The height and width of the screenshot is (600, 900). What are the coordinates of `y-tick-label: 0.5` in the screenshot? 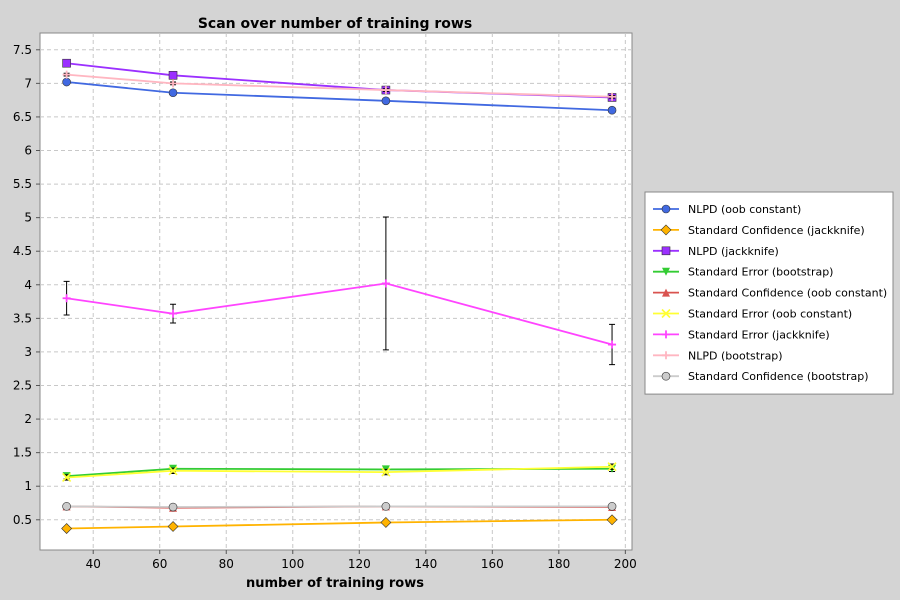 It's located at (22, 520).